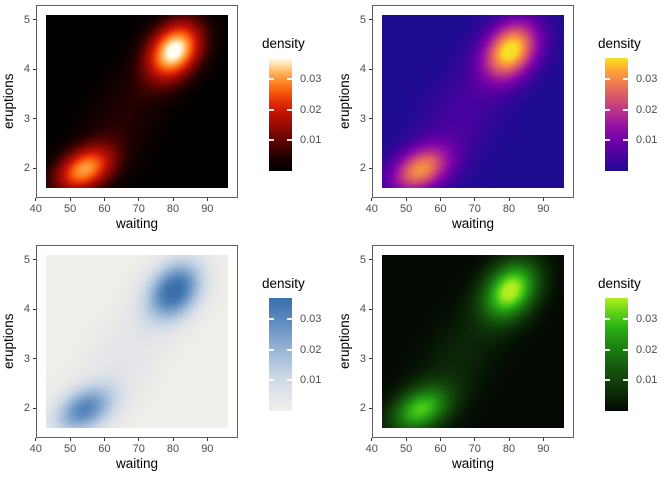 The image size is (672, 480). Describe the element at coordinates (104, 449) in the screenshot. I see `x-tick-label: 60` at that location.